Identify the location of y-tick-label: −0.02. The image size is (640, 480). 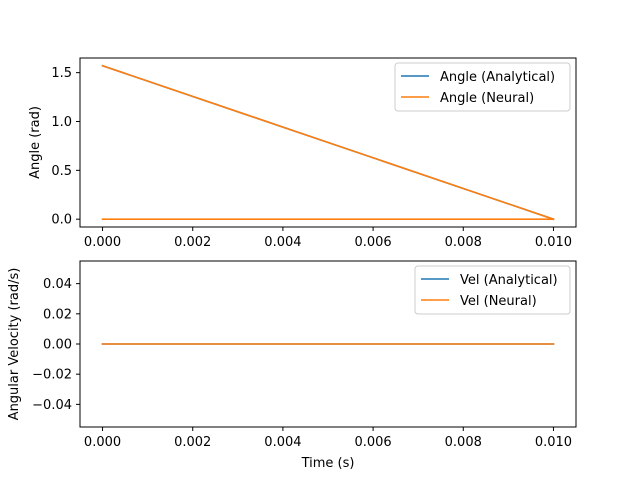
(52, 375).